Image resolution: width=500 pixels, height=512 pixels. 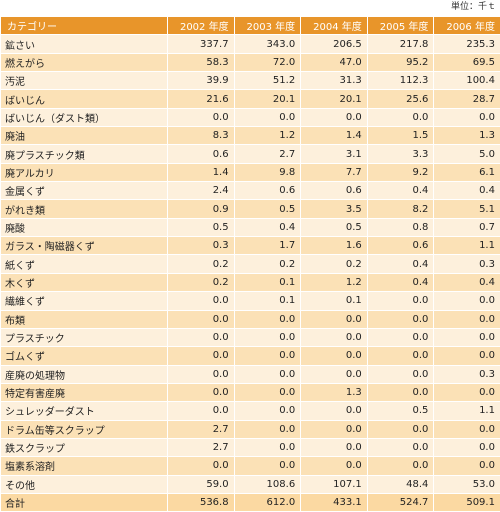 What do you see at coordinates (267, 502) in the screenshot?
I see `value-cell: 612.0` at bounding box center [267, 502].